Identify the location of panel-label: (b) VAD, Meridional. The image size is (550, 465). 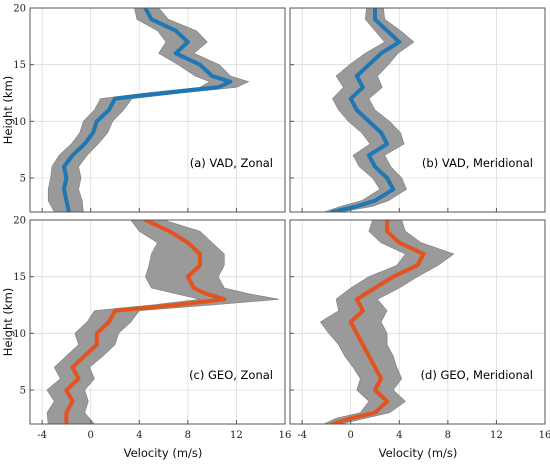
(477, 163).